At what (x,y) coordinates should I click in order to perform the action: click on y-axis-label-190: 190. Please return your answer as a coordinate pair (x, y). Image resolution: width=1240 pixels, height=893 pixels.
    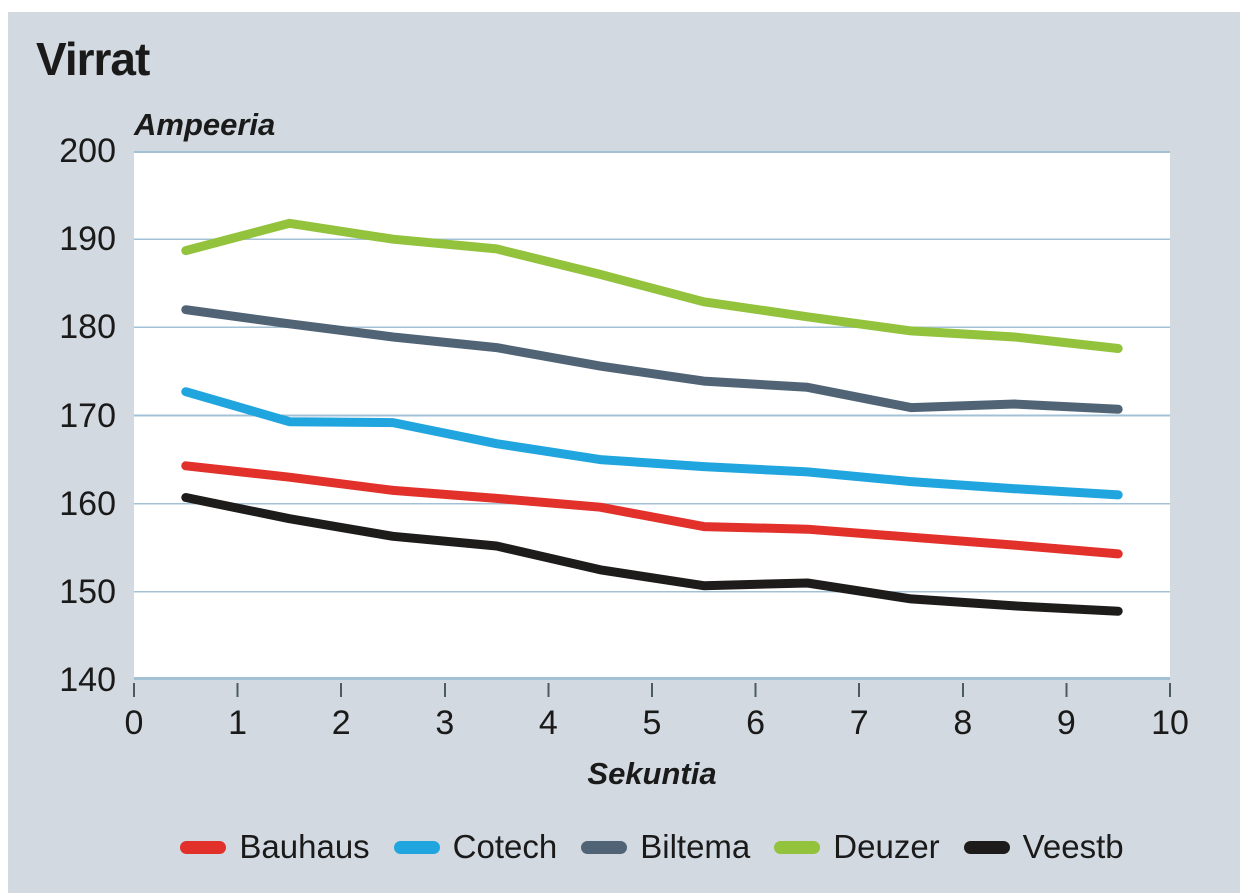
    Looking at the image, I should click on (87, 239).